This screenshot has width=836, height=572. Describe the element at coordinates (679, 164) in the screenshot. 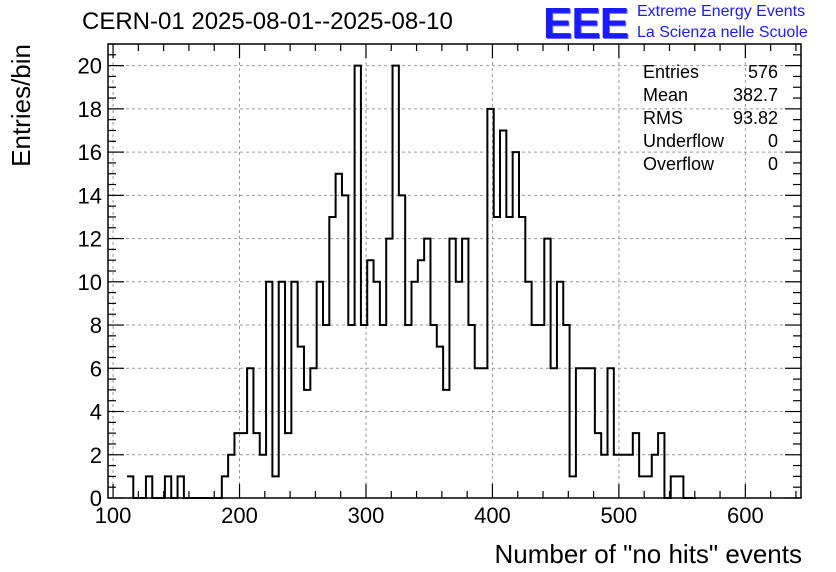

I see `stats-label: Overflow` at that location.